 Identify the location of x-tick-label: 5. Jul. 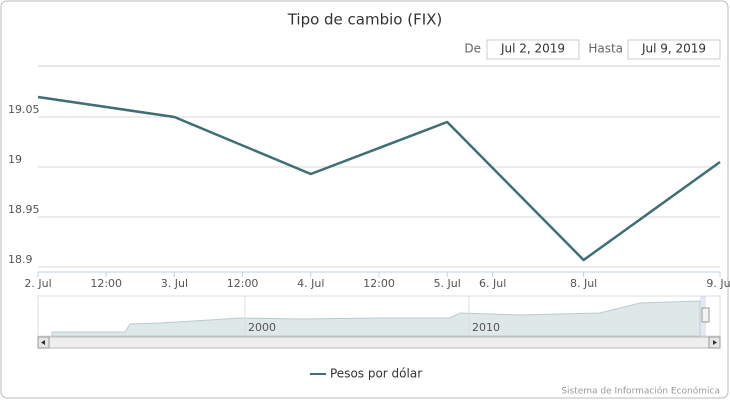
(447, 283).